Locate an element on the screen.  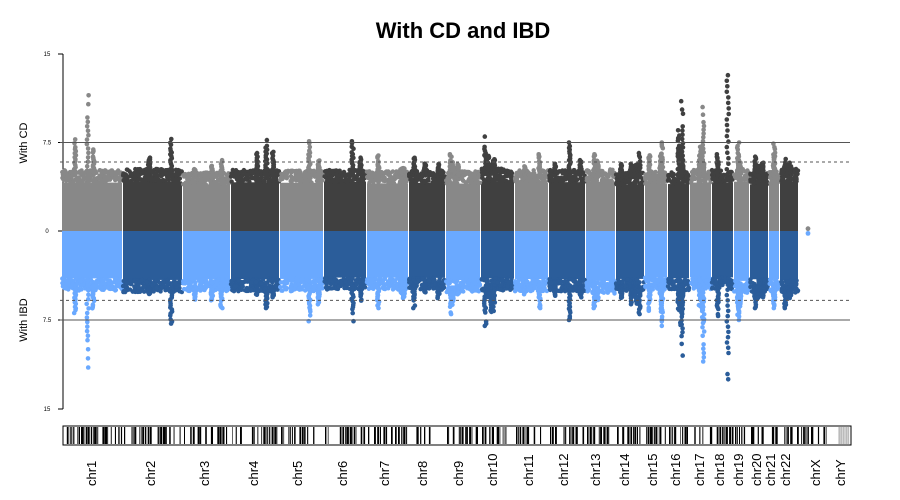
y-tick-label: 7.5 is located at coordinates (47, 321).